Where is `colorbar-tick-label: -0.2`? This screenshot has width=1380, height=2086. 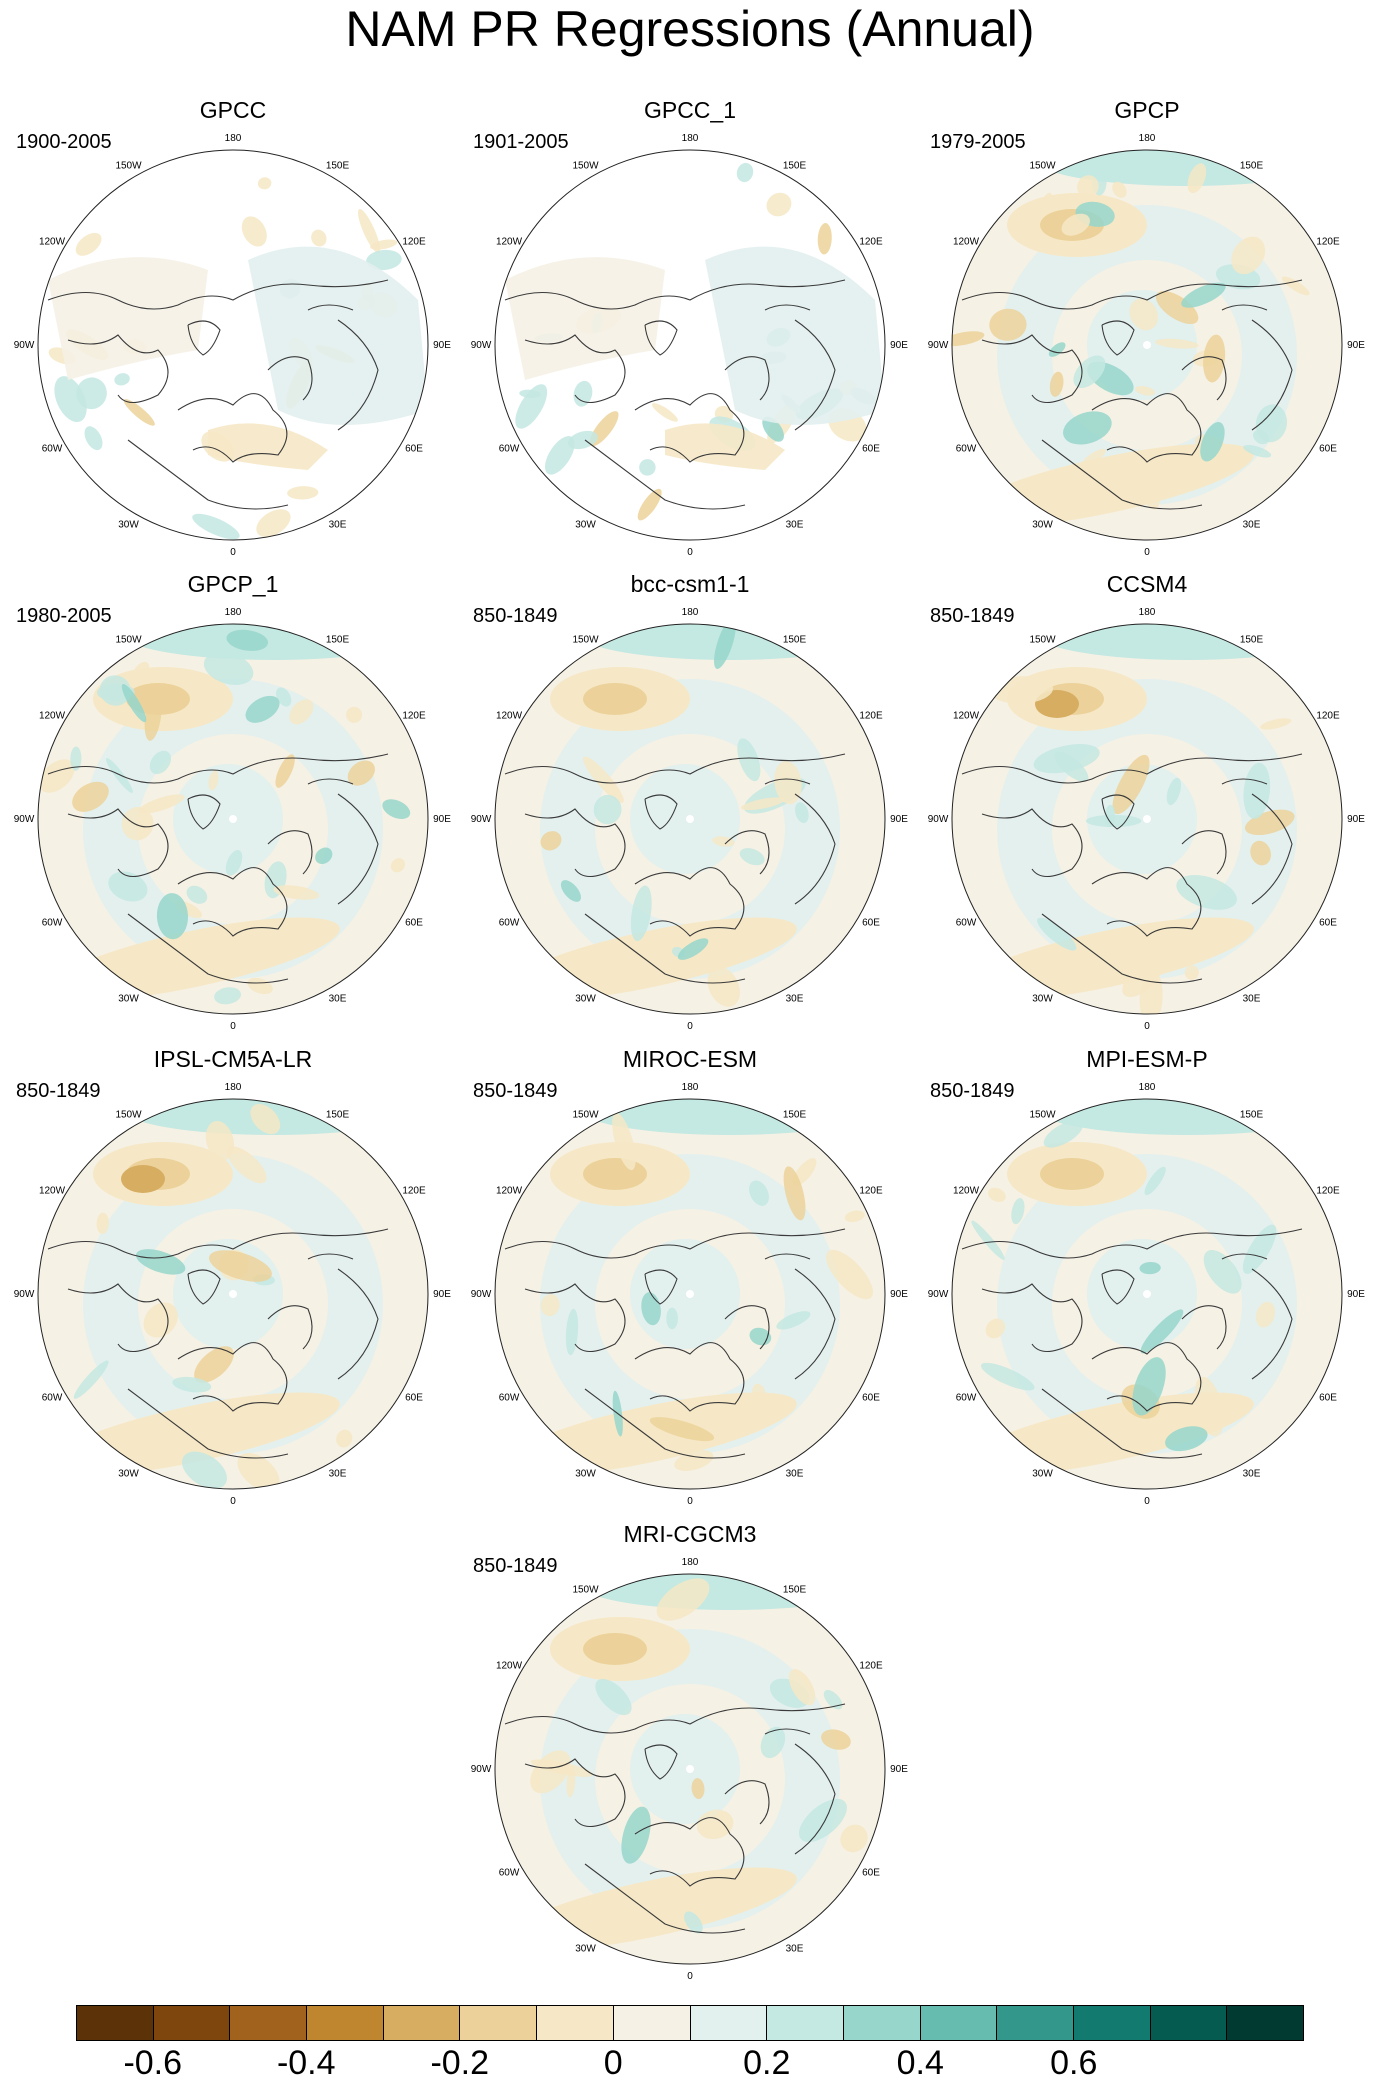
colorbar-tick-label: -0.2 is located at coordinates (460, 2063).